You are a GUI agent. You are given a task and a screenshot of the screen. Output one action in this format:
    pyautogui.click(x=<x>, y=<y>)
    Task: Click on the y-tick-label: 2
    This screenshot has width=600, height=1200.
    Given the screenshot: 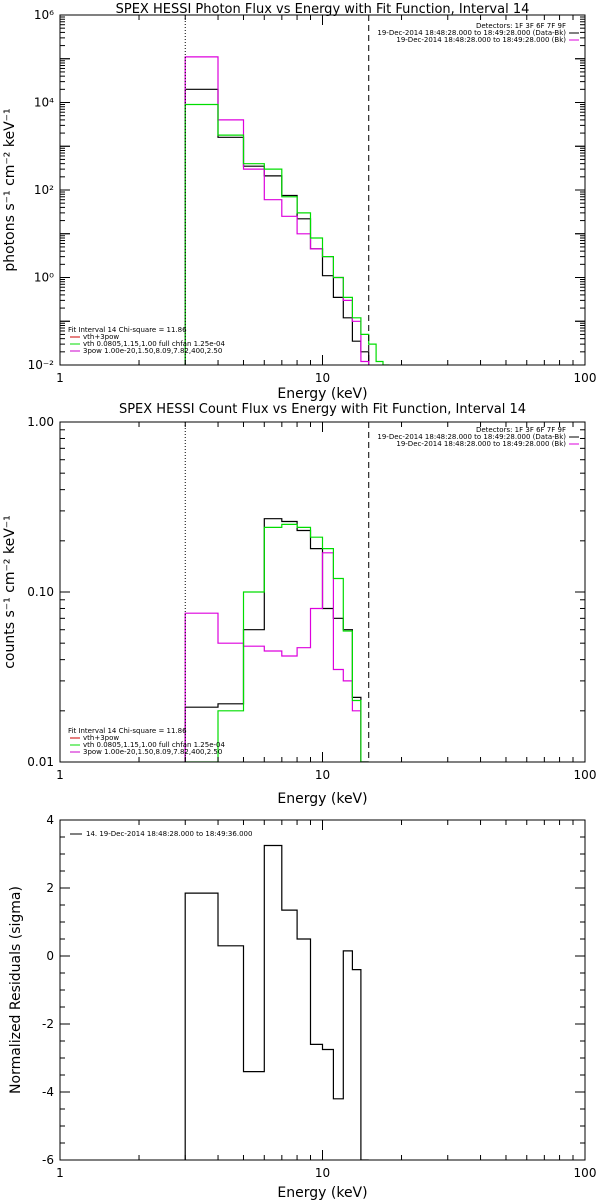 What is the action you would take?
    pyautogui.click(x=50, y=888)
    